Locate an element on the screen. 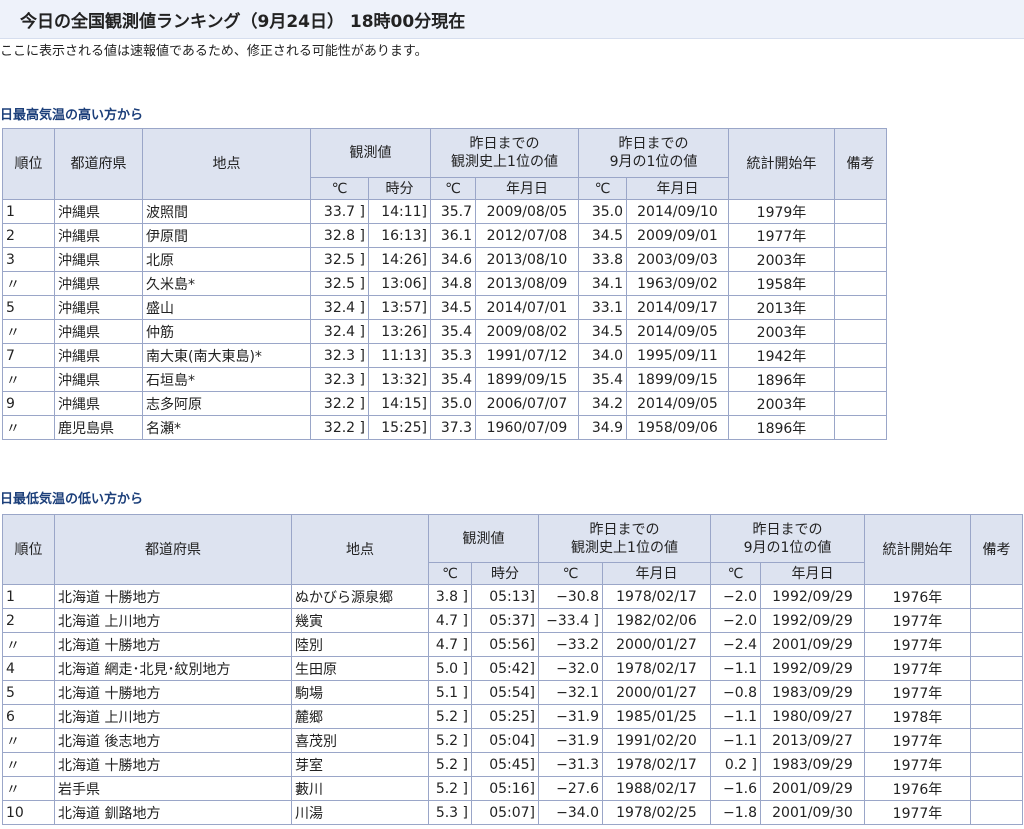 The image size is (1024, 829). header-remarks: 備考 is located at coordinates (996, 549).